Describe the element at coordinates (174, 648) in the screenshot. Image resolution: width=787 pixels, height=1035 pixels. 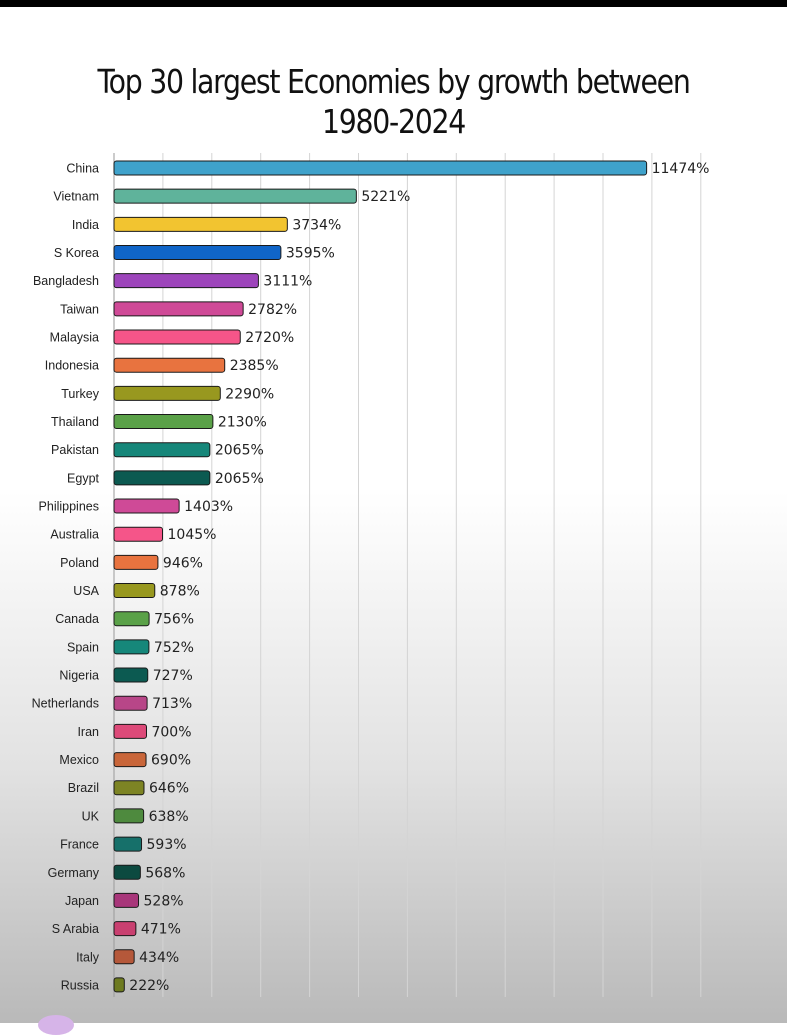
I see `data-label: 752%` at that location.